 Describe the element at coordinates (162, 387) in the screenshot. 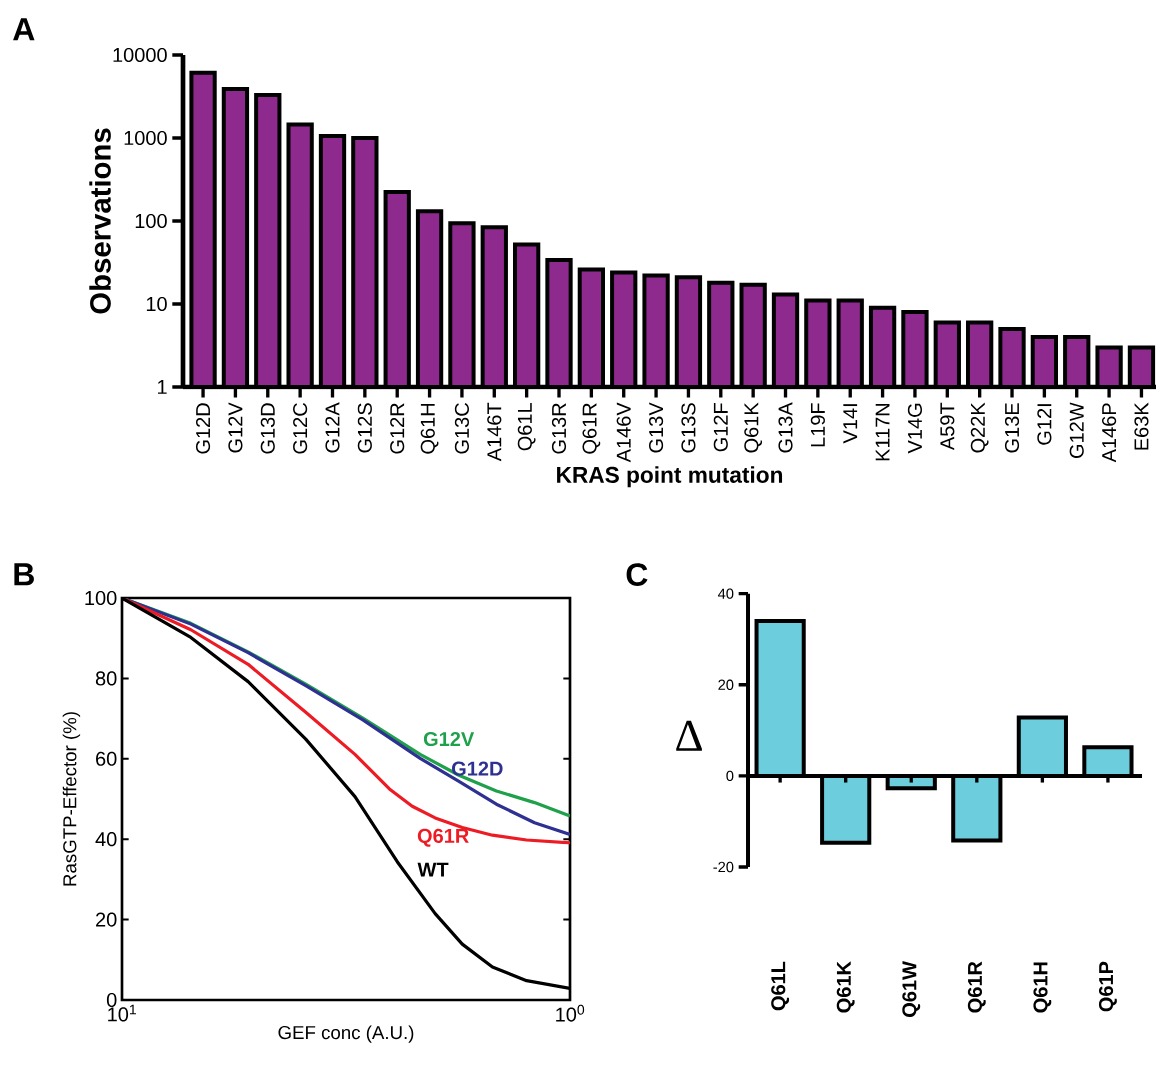

I see `y-tick-label: 1` at that location.